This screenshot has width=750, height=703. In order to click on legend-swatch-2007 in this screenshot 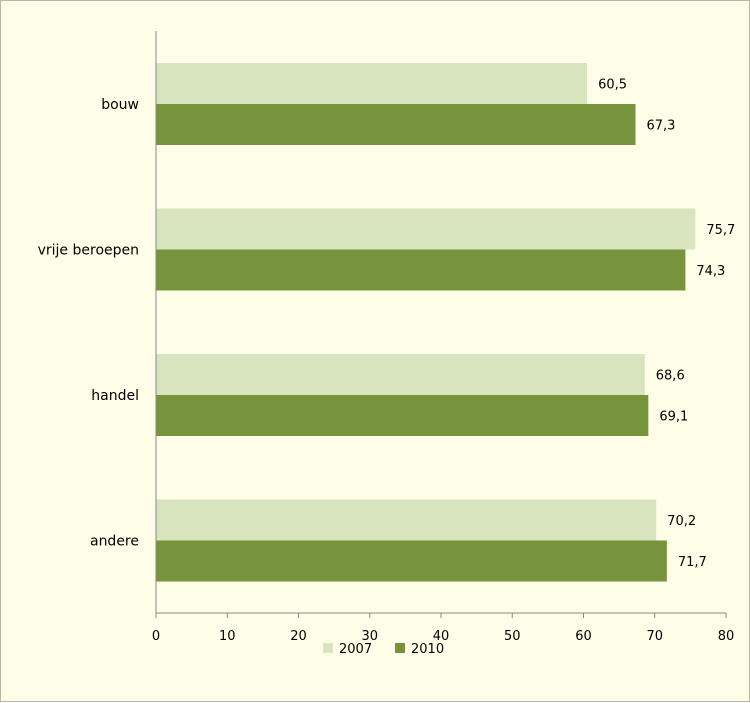, I will do `click(328, 648)`.